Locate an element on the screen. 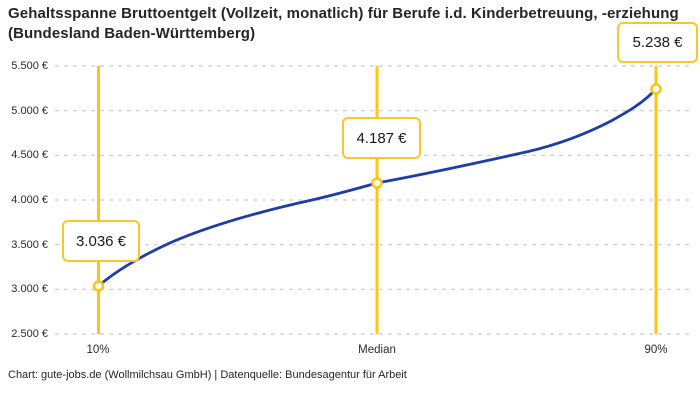 The height and width of the screenshot is (400, 700). value-label-box-90pct: 5.238 € is located at coordinates (657, 42).